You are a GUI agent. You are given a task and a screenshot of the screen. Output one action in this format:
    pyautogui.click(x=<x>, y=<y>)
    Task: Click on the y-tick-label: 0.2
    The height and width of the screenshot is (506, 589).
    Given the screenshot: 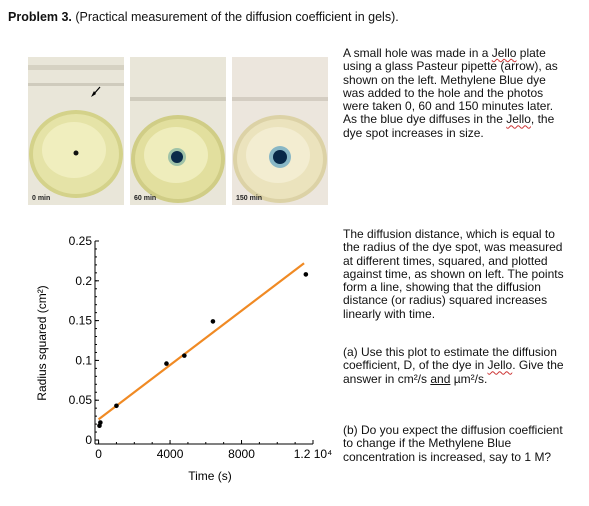 What is the action you would take?
    pyautogui.click(x=83, y=281)
    